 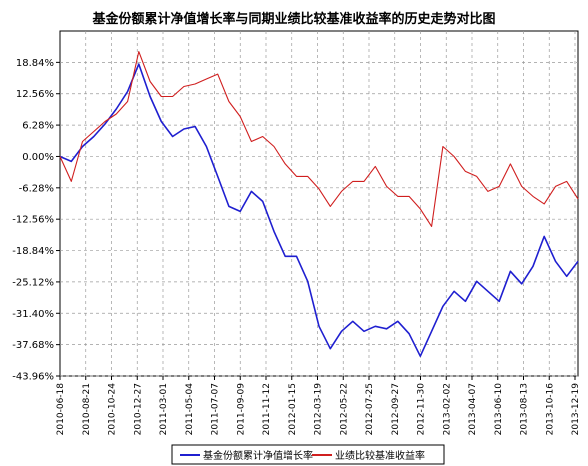 I want to click on legend-label-2: 业绩比较基准收益率, so click(x=380, y=455).